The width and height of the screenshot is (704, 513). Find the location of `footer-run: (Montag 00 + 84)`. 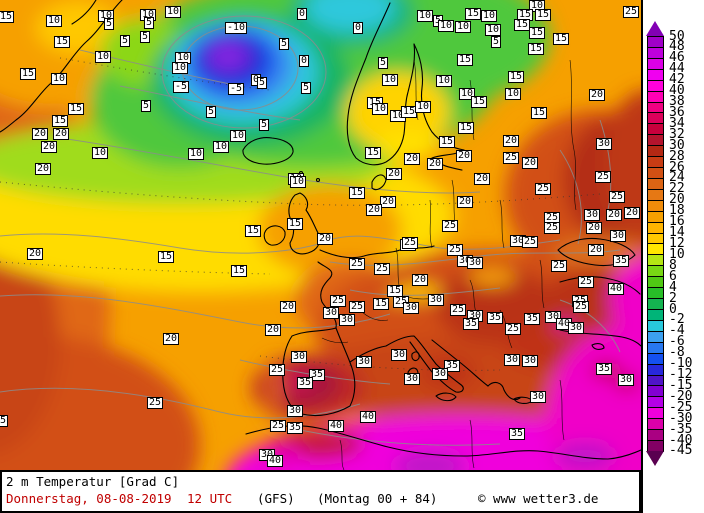

footer-run: (Montag 00 + 84) is located at coordinates (377, 498).